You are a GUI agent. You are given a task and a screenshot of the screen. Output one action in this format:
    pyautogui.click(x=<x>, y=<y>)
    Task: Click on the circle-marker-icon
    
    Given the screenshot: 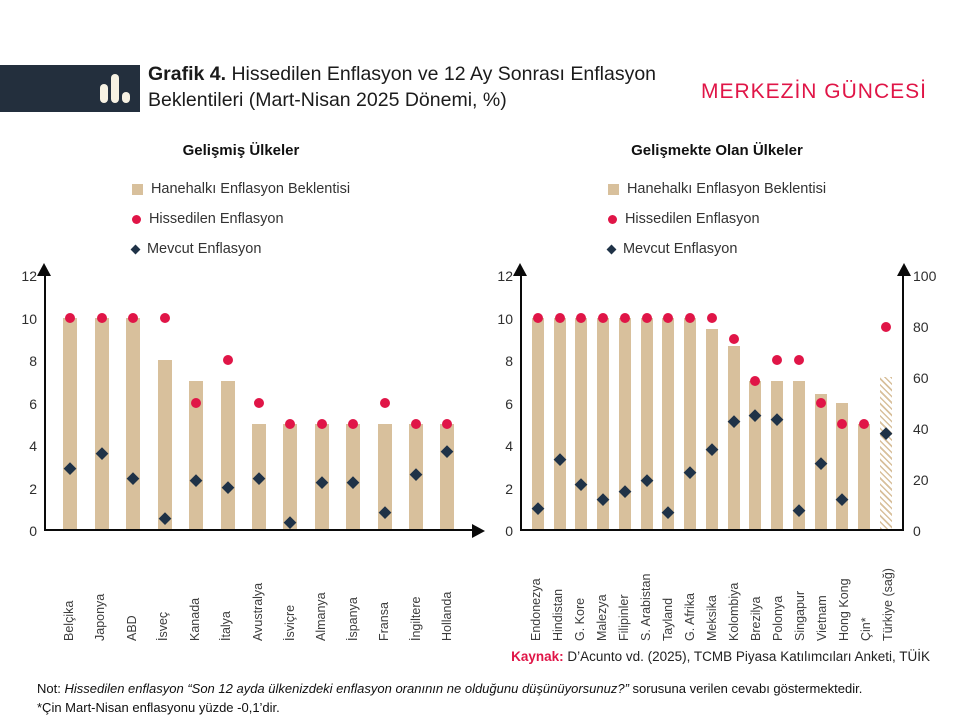 What is the action you would take?
    pyautogui.click(x=136, y=219)
    